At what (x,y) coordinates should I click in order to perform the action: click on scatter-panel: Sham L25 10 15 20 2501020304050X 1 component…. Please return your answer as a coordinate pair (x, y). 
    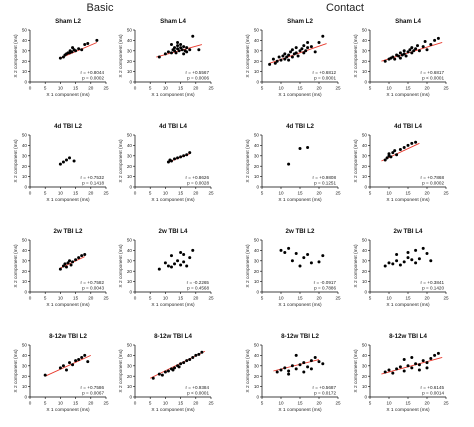
    Looking at the image, I should click on (293, 58).